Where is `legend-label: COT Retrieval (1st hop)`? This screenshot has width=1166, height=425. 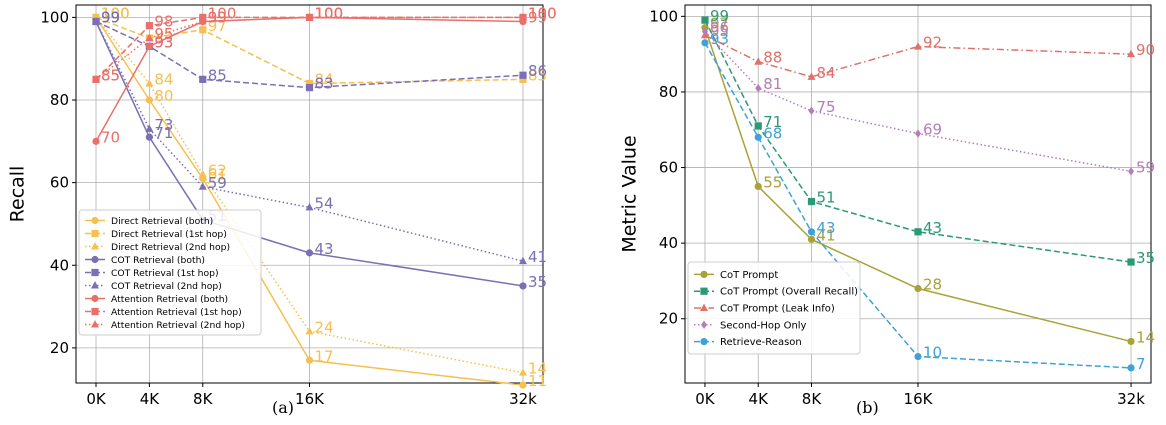 legend-label: COT Retrieval (1st hop) is located at coordinates (165, 273).